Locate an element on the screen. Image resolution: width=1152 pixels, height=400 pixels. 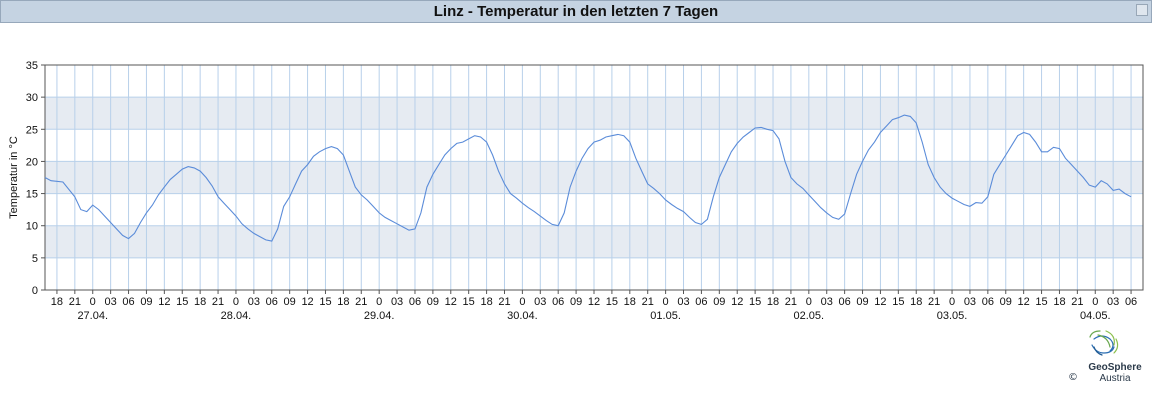
logo-name: GeoSphere is located at coordinates (1115, 367).